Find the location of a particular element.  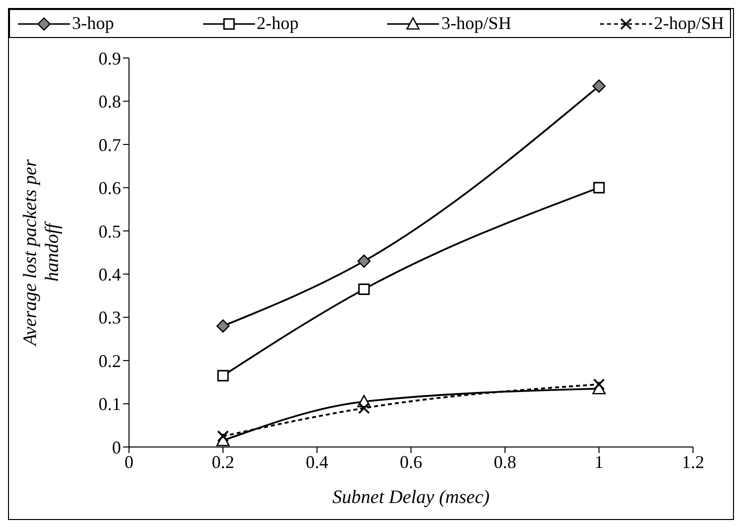

y-tick-label: 0.8 is located at coordinates (109, 102).